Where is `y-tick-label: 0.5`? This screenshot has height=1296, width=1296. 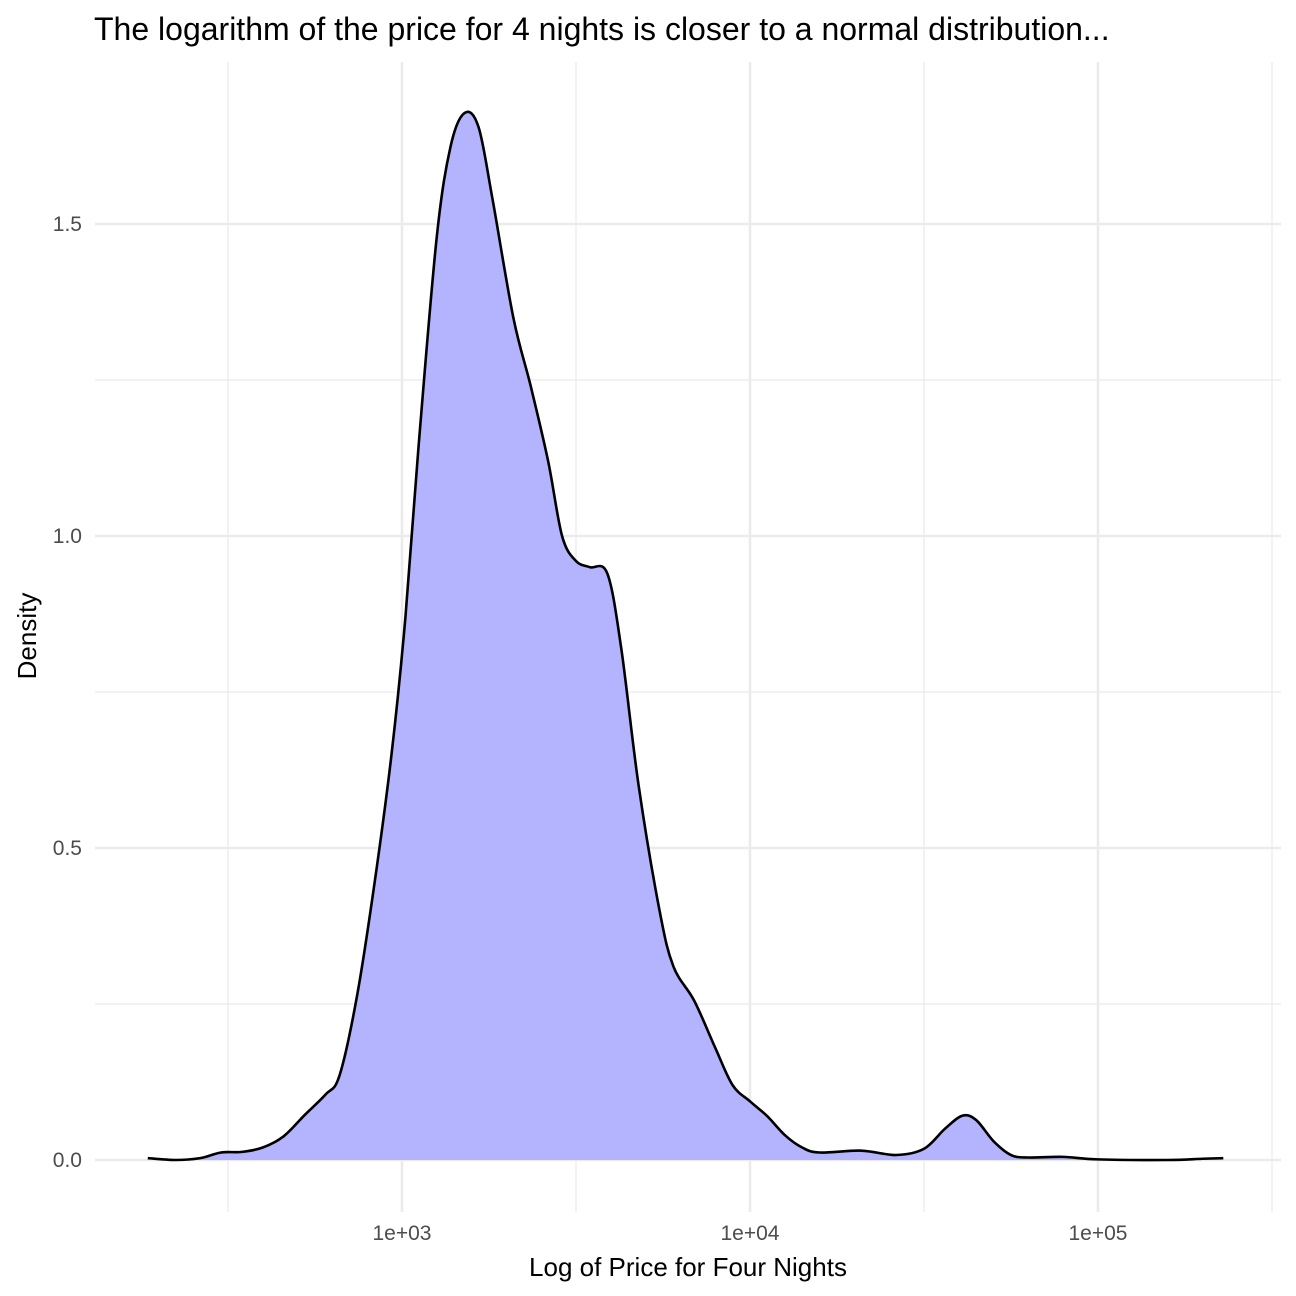
y-tick-label: 0.5 is located at coordinates (67, 848).